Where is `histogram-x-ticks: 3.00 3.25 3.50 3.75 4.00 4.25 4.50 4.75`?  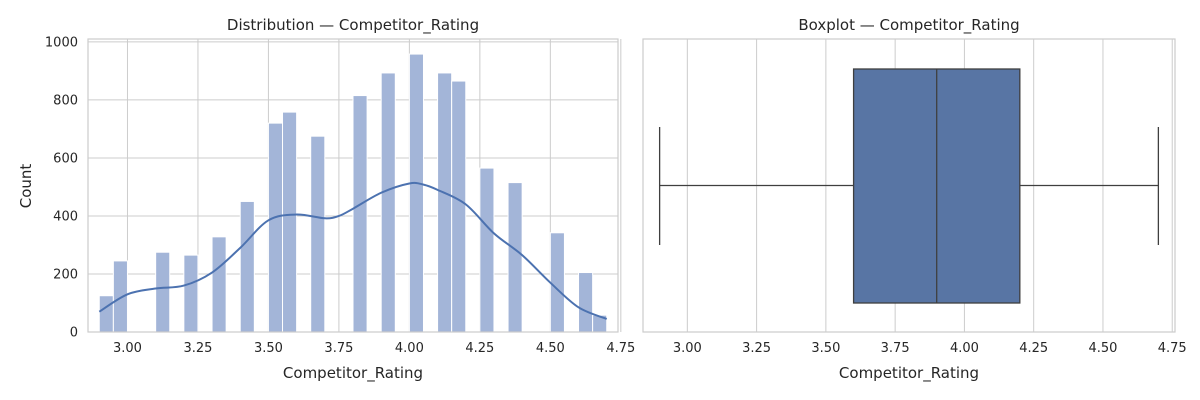
histogram-x-ticks: 3.00 3.25 3.50 3.75 4.00 4.25 4.50 4.75 is located at coordinates (374, 348).